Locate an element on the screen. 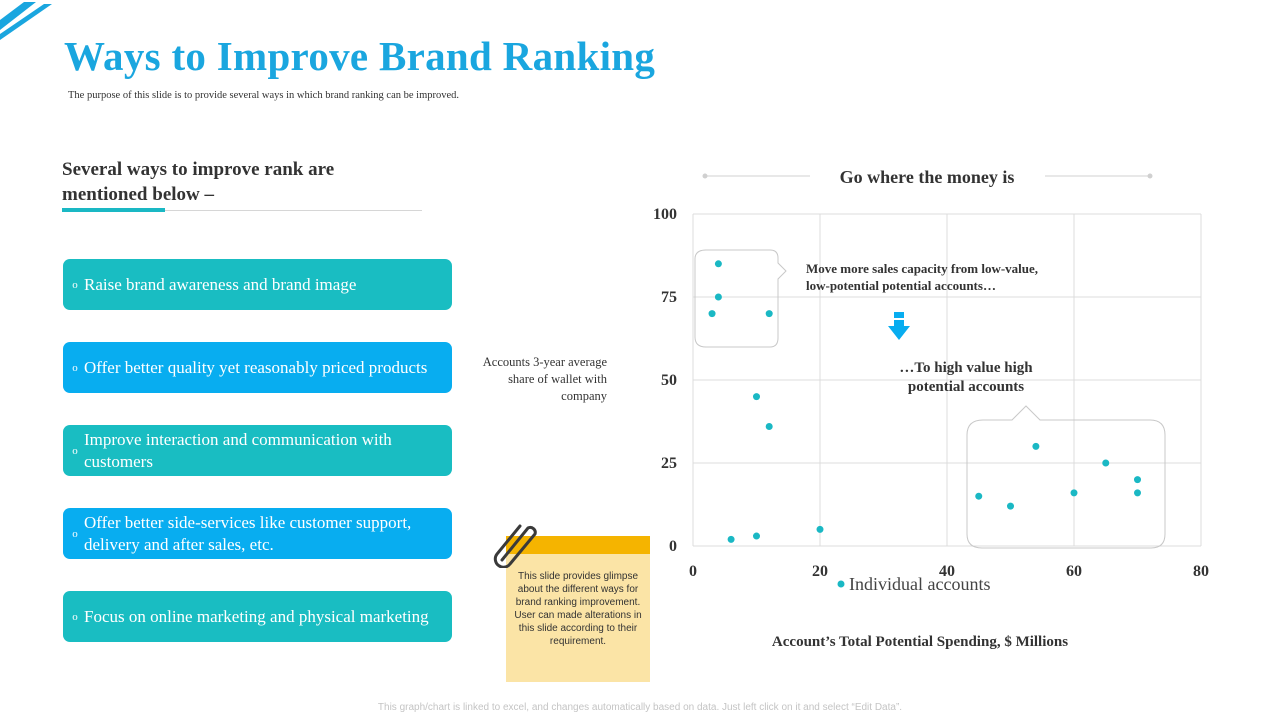 The height and width of the screenshot is (720, 1280). down-arrow-icon is located at coordinates (899, 326).